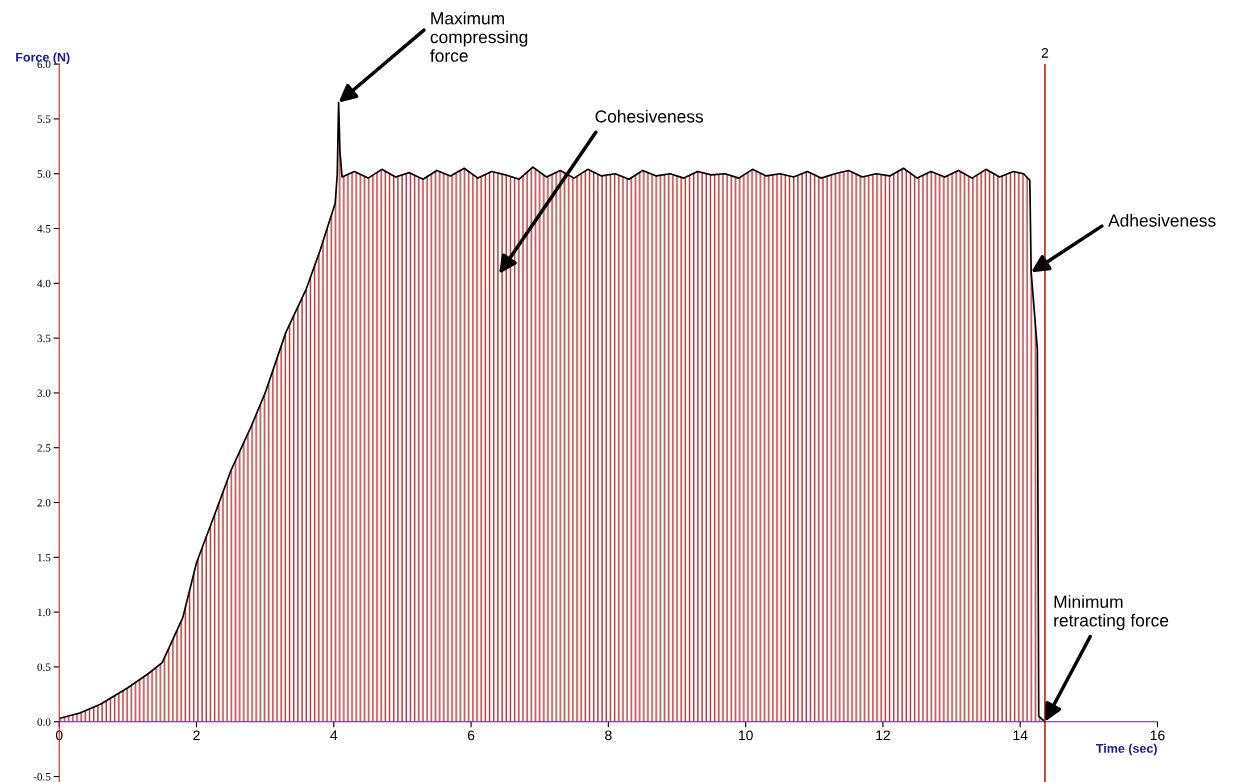 The image size is (1234, 782). What do you see at coordinates (44, 722) in the screenshot?
I see `y-tick-label: 0.0` at bounding box center [44, 722].